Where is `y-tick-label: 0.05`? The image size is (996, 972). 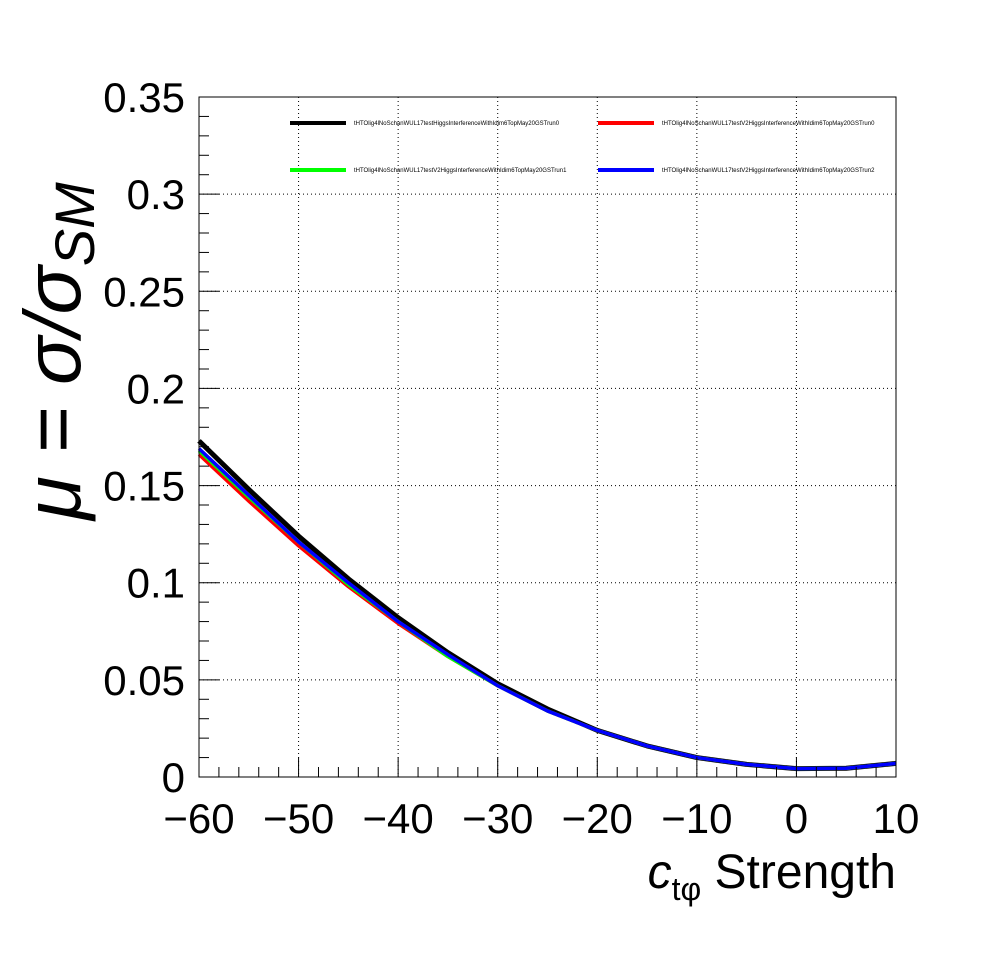 y-tick-label: 0.05 is located at coordinates (144, 680).